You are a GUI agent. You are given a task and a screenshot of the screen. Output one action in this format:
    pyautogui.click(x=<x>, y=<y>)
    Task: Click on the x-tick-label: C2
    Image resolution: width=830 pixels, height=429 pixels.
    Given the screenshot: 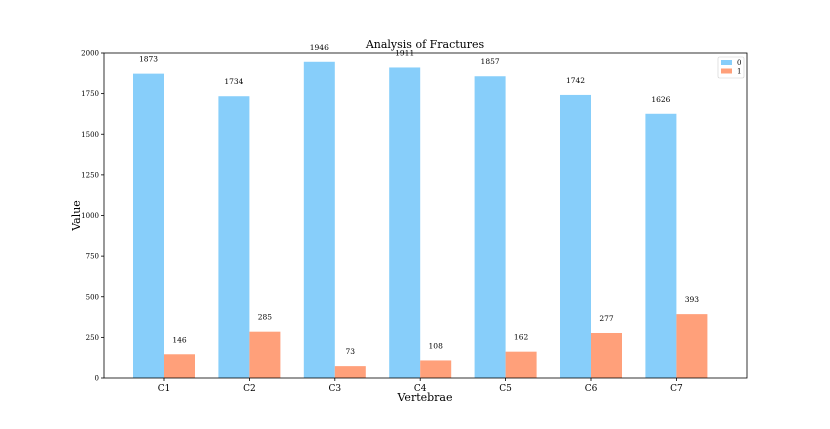 What is the action you would take?
    pyautogui.click(x=249, y=389)
    